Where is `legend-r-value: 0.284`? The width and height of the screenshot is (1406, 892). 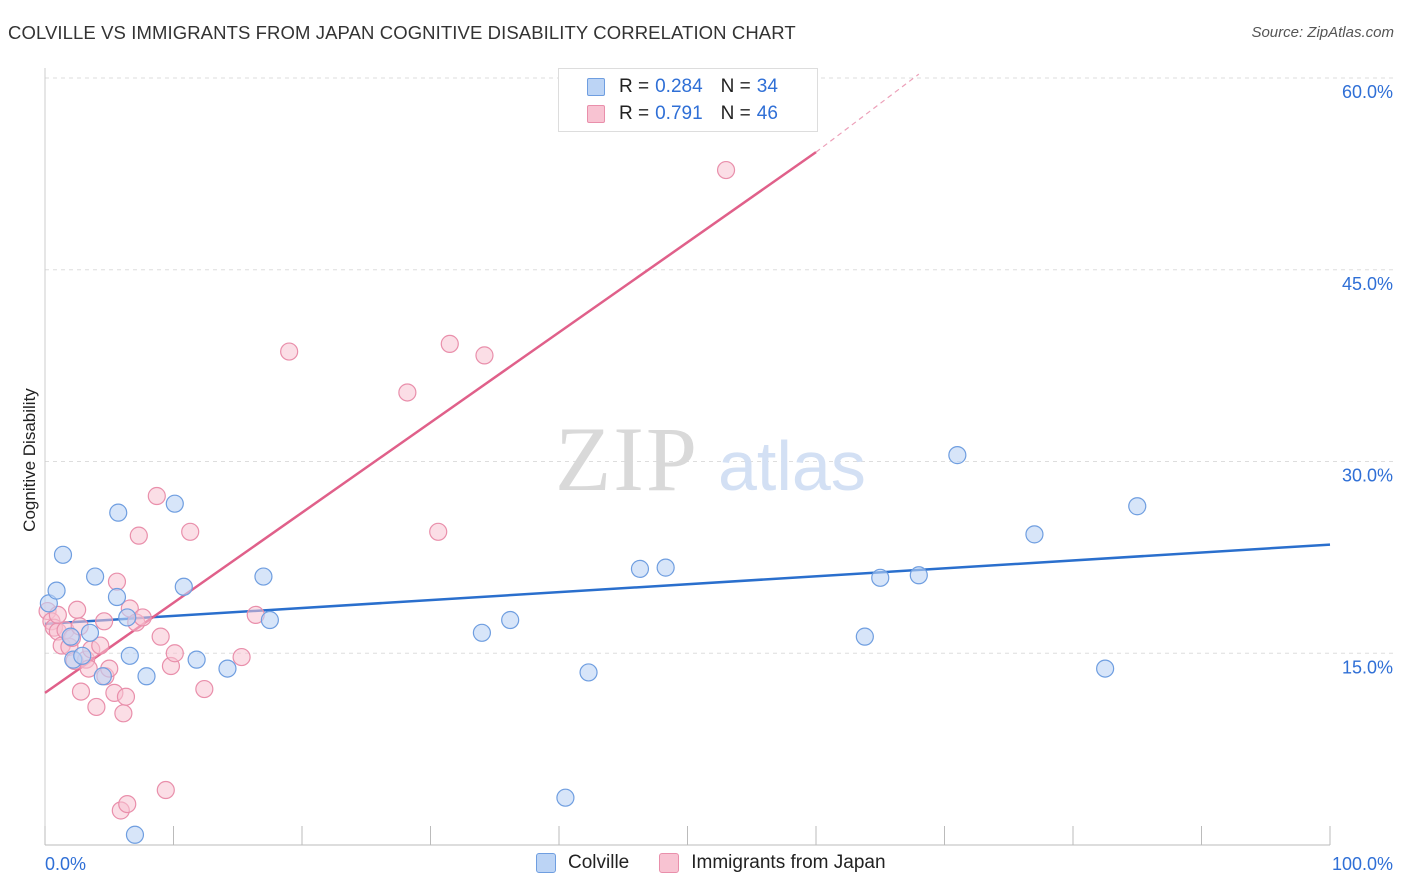
legend-r-value: 0.284 is located at coordinates (679, 86).